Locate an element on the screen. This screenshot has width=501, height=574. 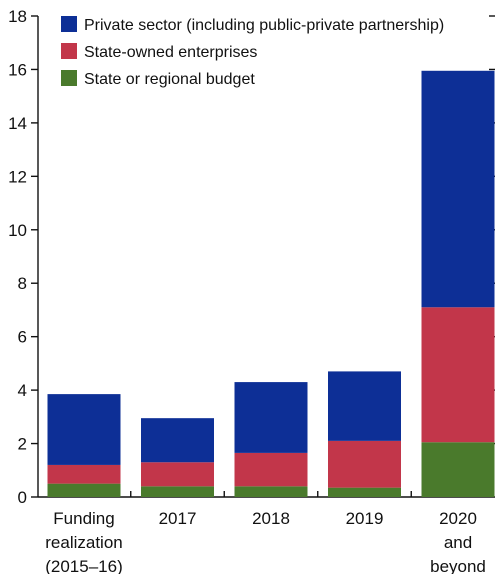
legend-label: State-owned enterprises is located at coordinates (170, 52).